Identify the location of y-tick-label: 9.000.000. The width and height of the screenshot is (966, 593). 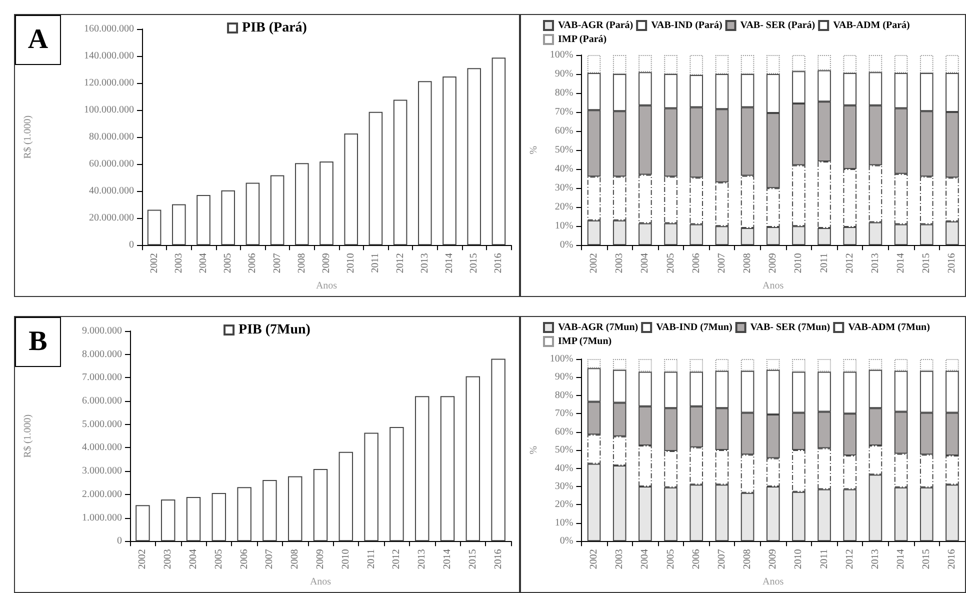
(102, 331).